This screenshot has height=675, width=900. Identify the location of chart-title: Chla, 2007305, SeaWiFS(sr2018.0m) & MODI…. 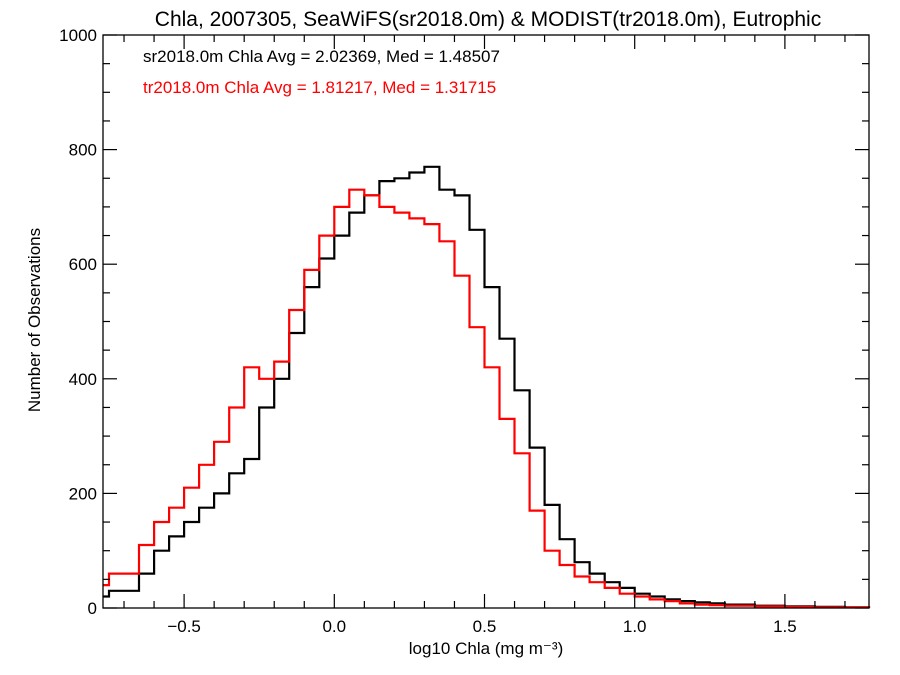
(488, 19).